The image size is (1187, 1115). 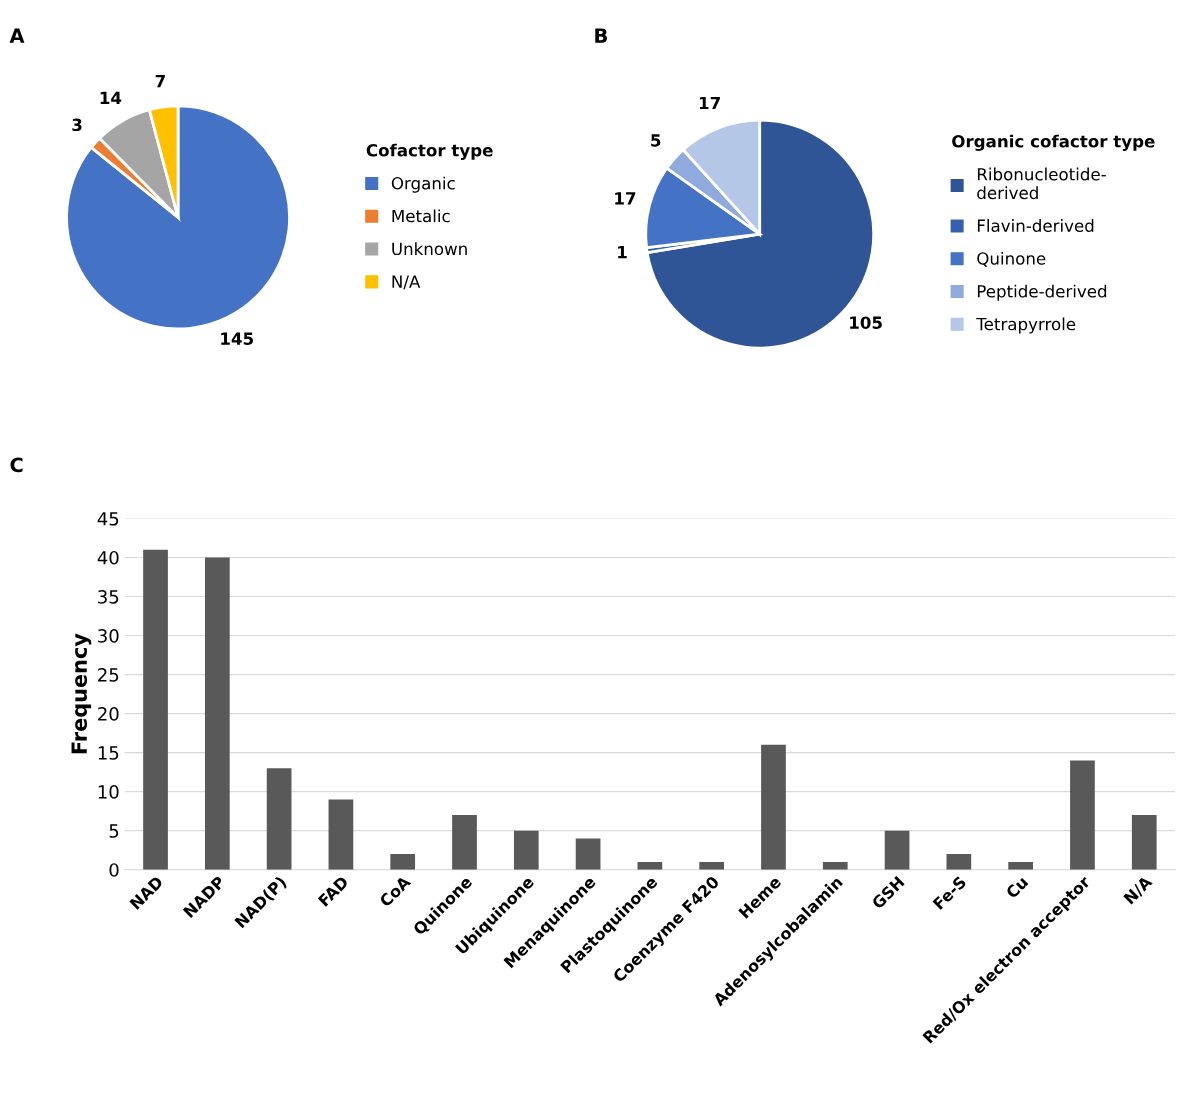 I want to click on legend-label: Unknown, so click(x=429, y=249).